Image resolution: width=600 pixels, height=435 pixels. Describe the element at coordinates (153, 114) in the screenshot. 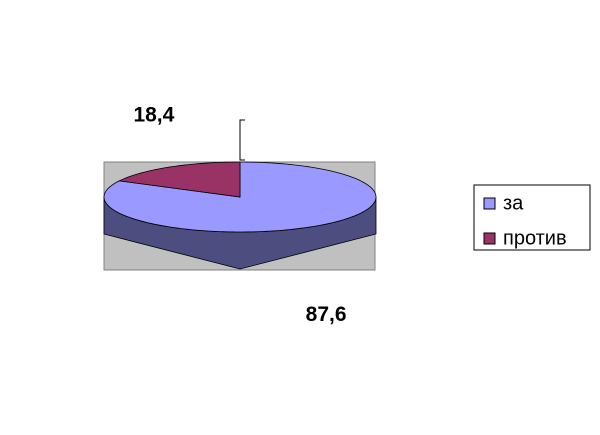

I see `value-label: 18,4` at that location.